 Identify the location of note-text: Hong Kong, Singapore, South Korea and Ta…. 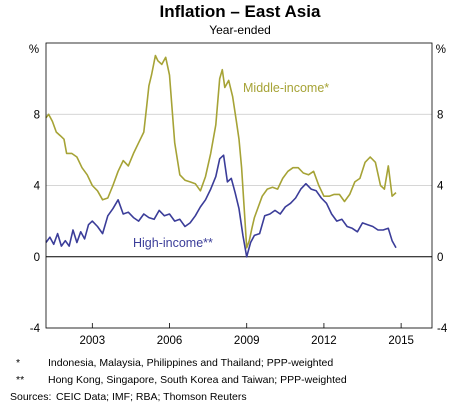
(197, 380).